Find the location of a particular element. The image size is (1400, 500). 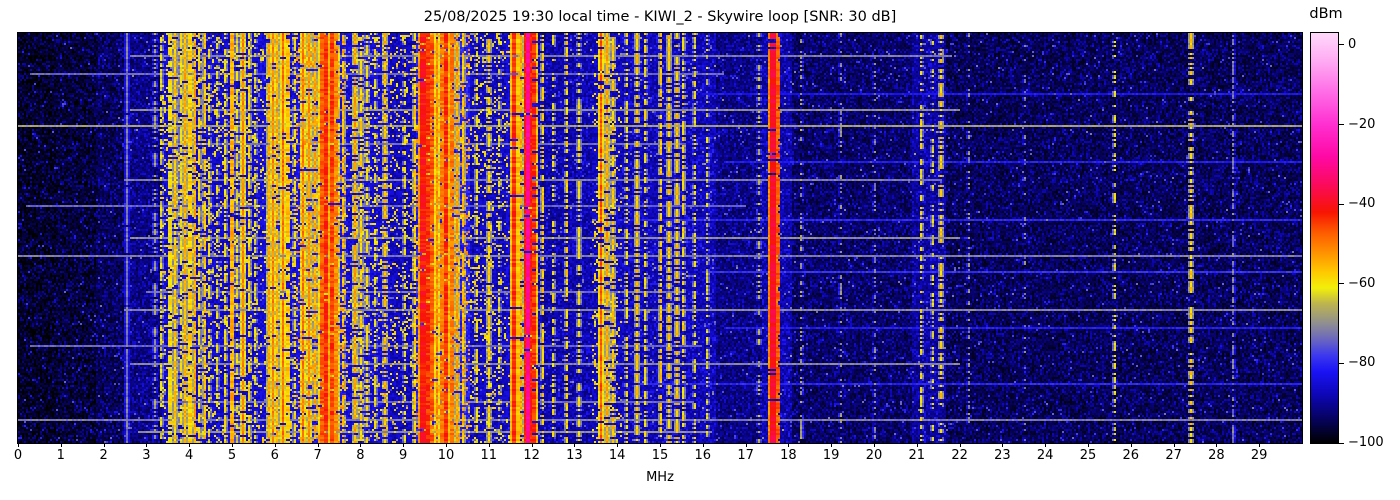

x-tick-label: 24 is located at coordinates (1045, 455).